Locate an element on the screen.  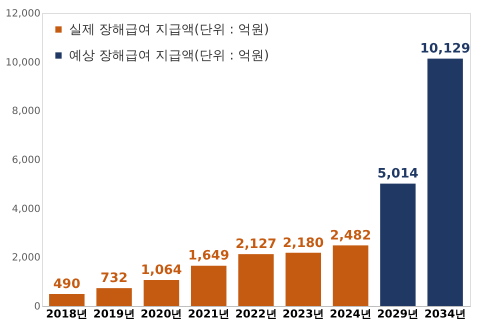
text: 10,129 is located at coordinates (445, 49).